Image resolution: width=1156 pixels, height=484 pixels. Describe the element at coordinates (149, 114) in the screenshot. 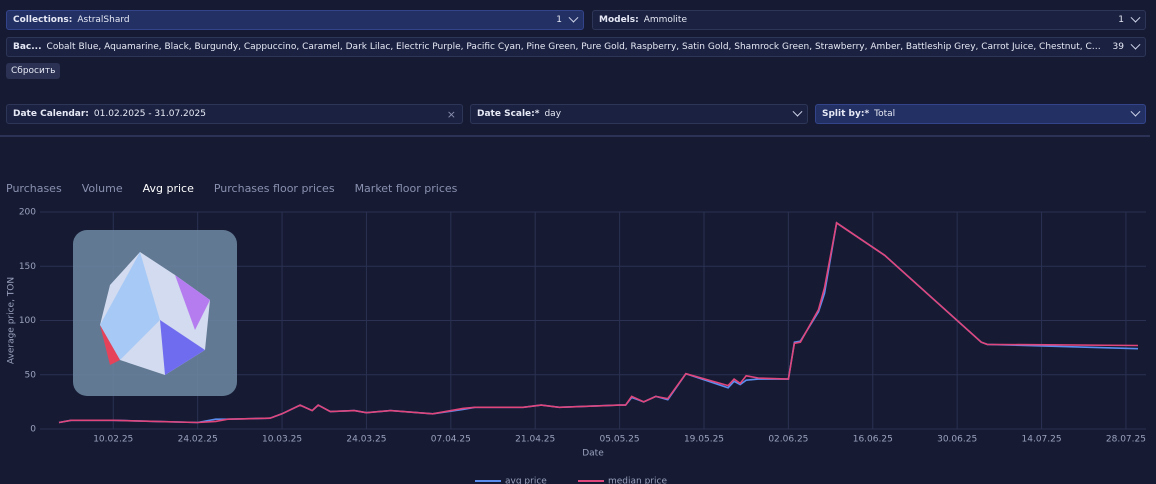

I see `value: 01.02.2025 - 31.07.2025` at that location.